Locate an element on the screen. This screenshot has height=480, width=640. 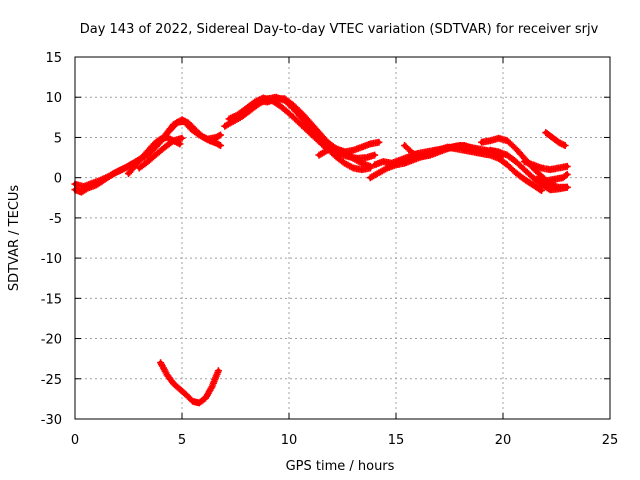
y-tick-label: -30 is located at coordinates (51, 420).